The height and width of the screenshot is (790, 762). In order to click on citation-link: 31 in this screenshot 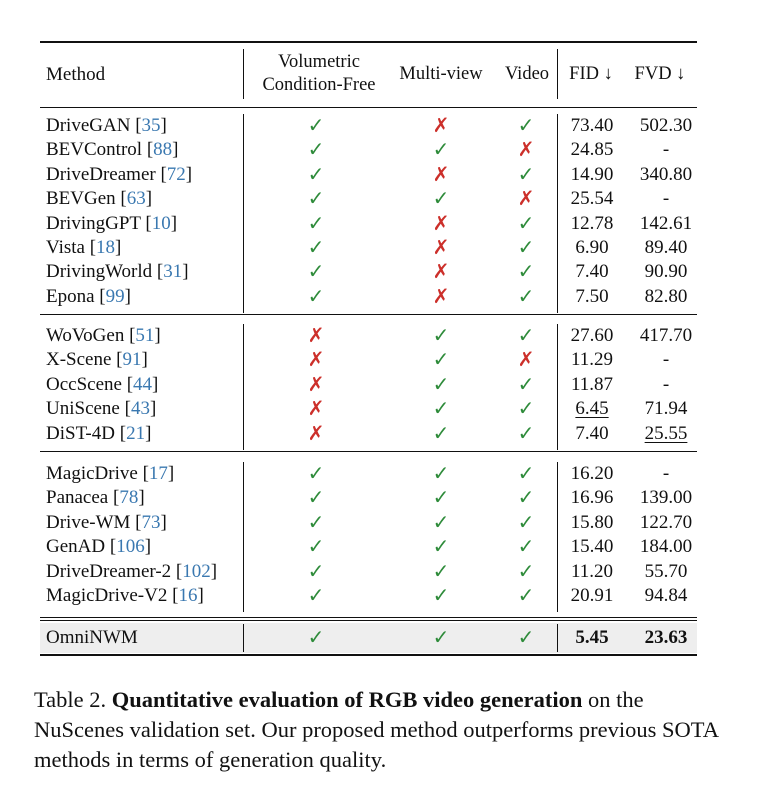, I will do `click(173, 272)`.